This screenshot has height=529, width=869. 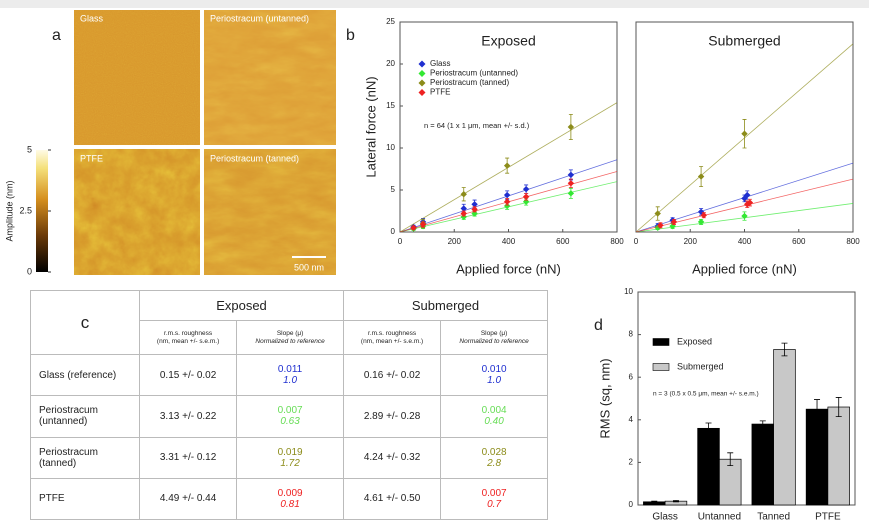 I want to click on slope-cell: 0.004 0.40, so click(x=494, y=416).